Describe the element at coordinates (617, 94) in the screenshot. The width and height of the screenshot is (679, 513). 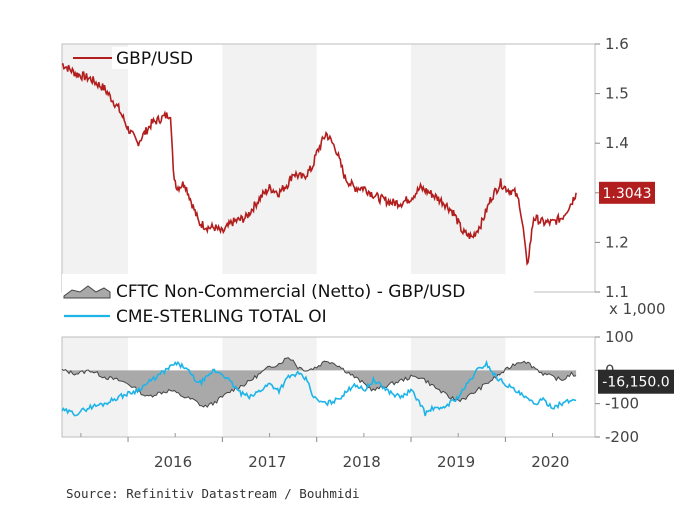
I see `top-y-tick-label: 1.5` at that location.